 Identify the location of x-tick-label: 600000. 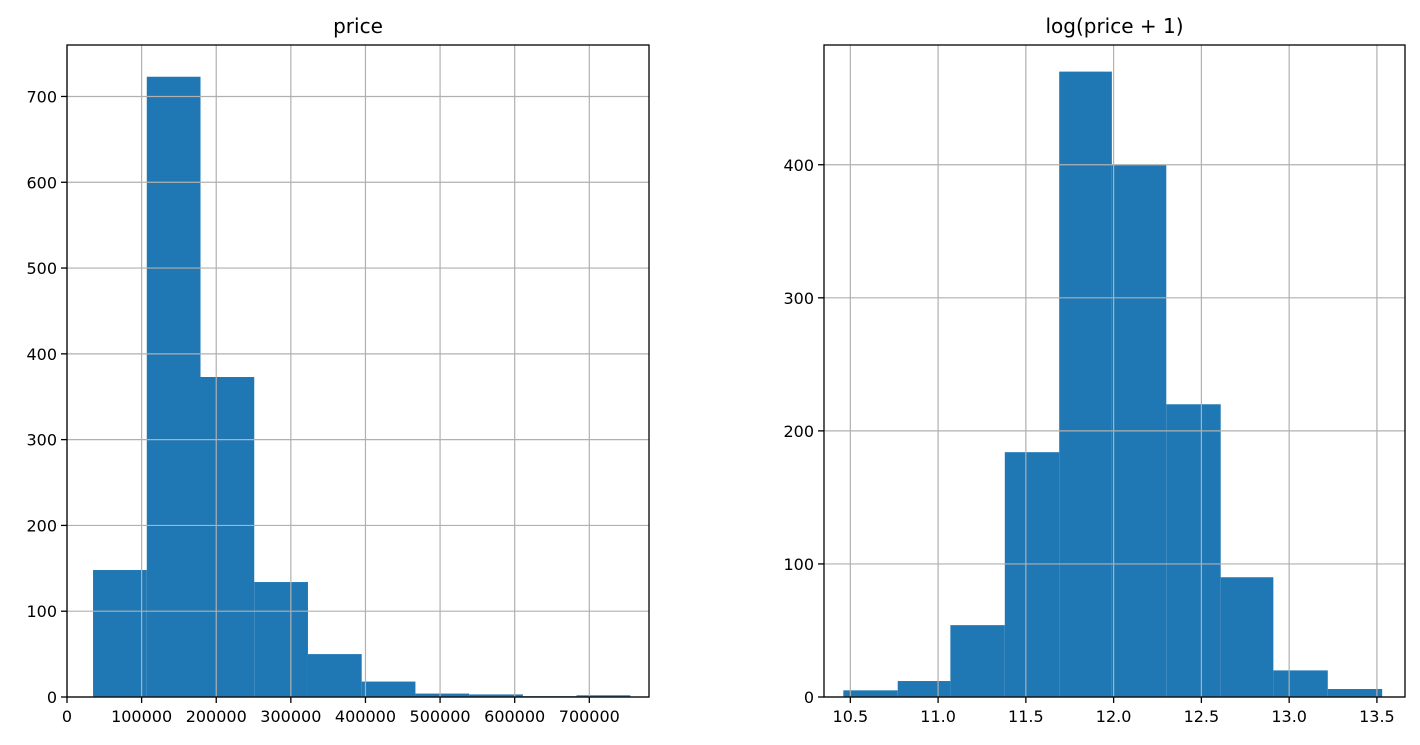
(514, 716).